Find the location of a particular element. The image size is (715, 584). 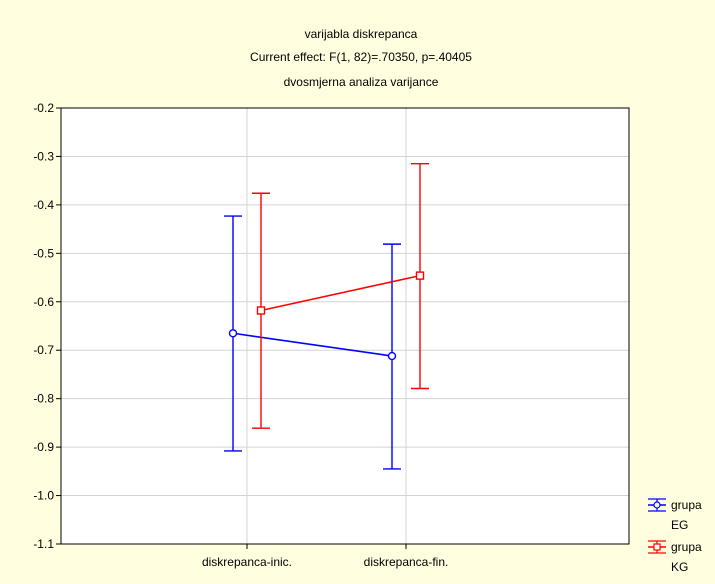

y-axis-ticks: -0.2 -0.3 -0.4 -0.5 -0.6 -0.7 -0.8 -0.9 -1.0 -1.1 is located at coordinates (47, 326).